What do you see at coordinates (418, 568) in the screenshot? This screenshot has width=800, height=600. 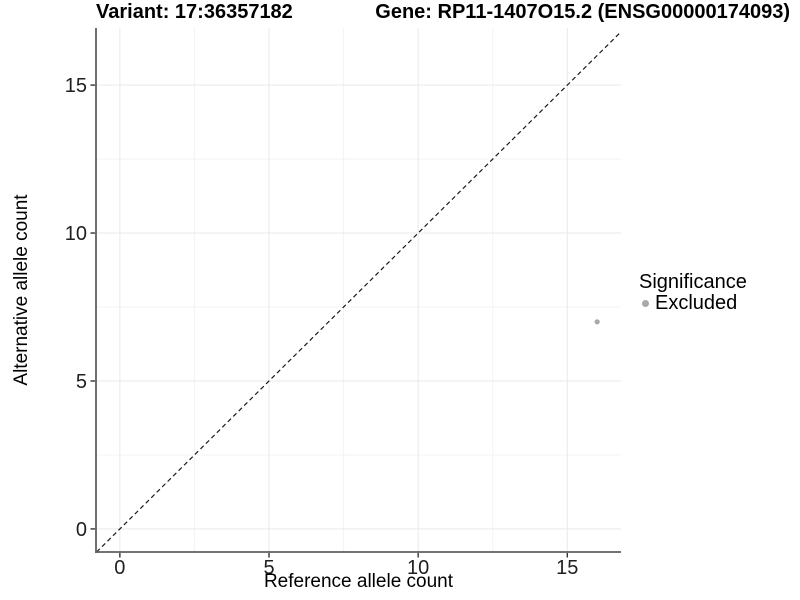 I see `x-tick-label: 10` at bounding box center [418, 568].